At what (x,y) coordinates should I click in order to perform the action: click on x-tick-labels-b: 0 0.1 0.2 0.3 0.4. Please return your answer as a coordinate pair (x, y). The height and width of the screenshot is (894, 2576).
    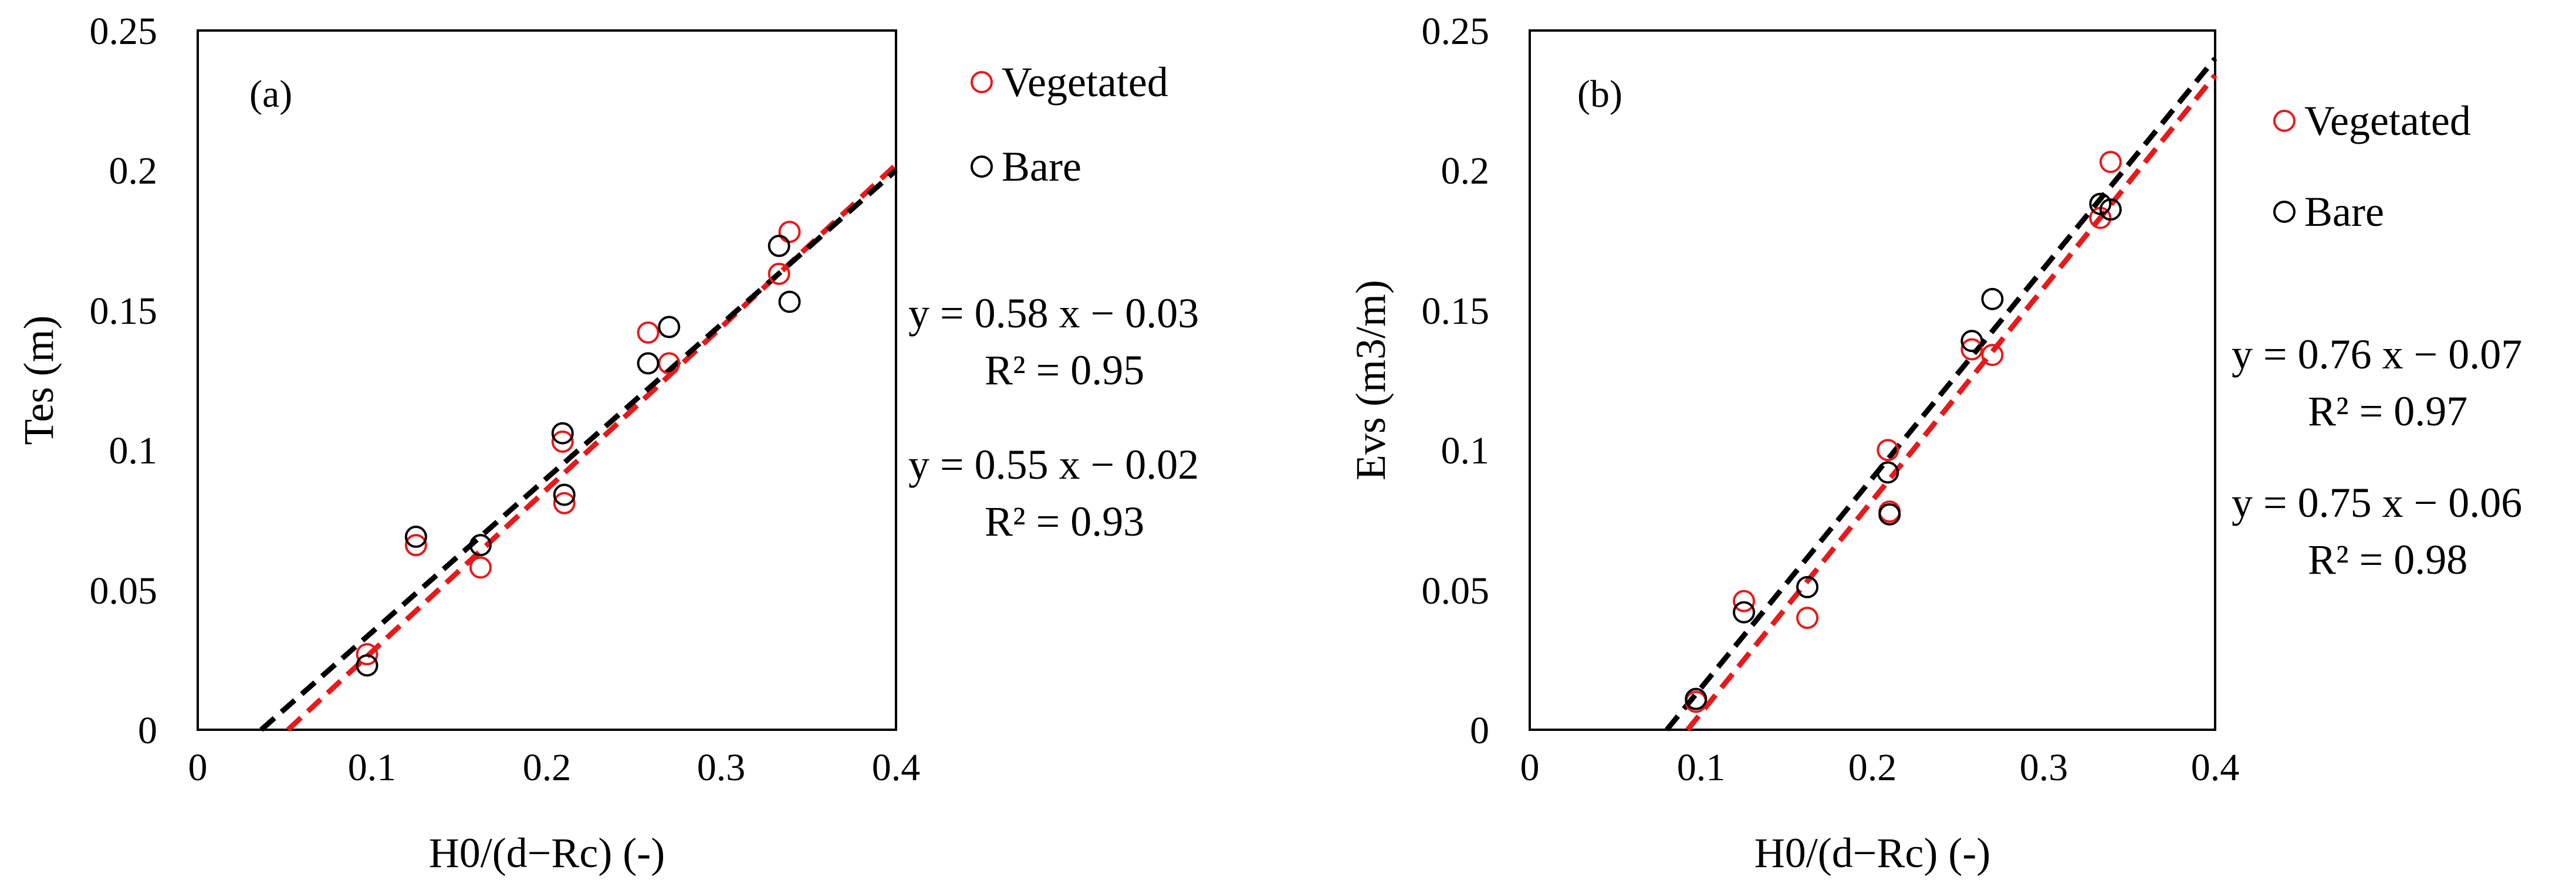
    Looking at the image, I should click on (1880, 767).